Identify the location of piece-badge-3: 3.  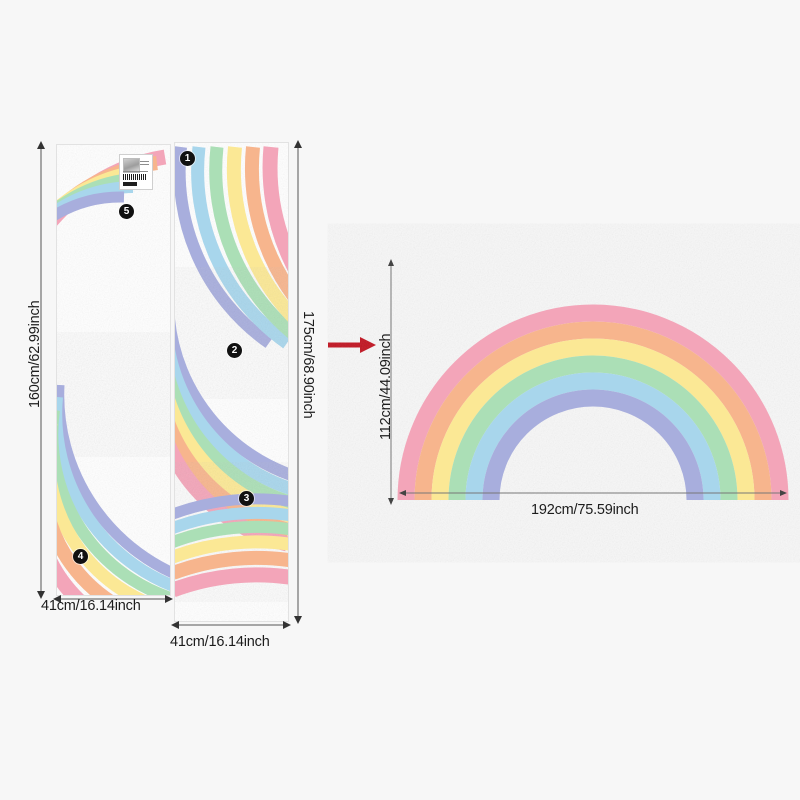
(246, 498).